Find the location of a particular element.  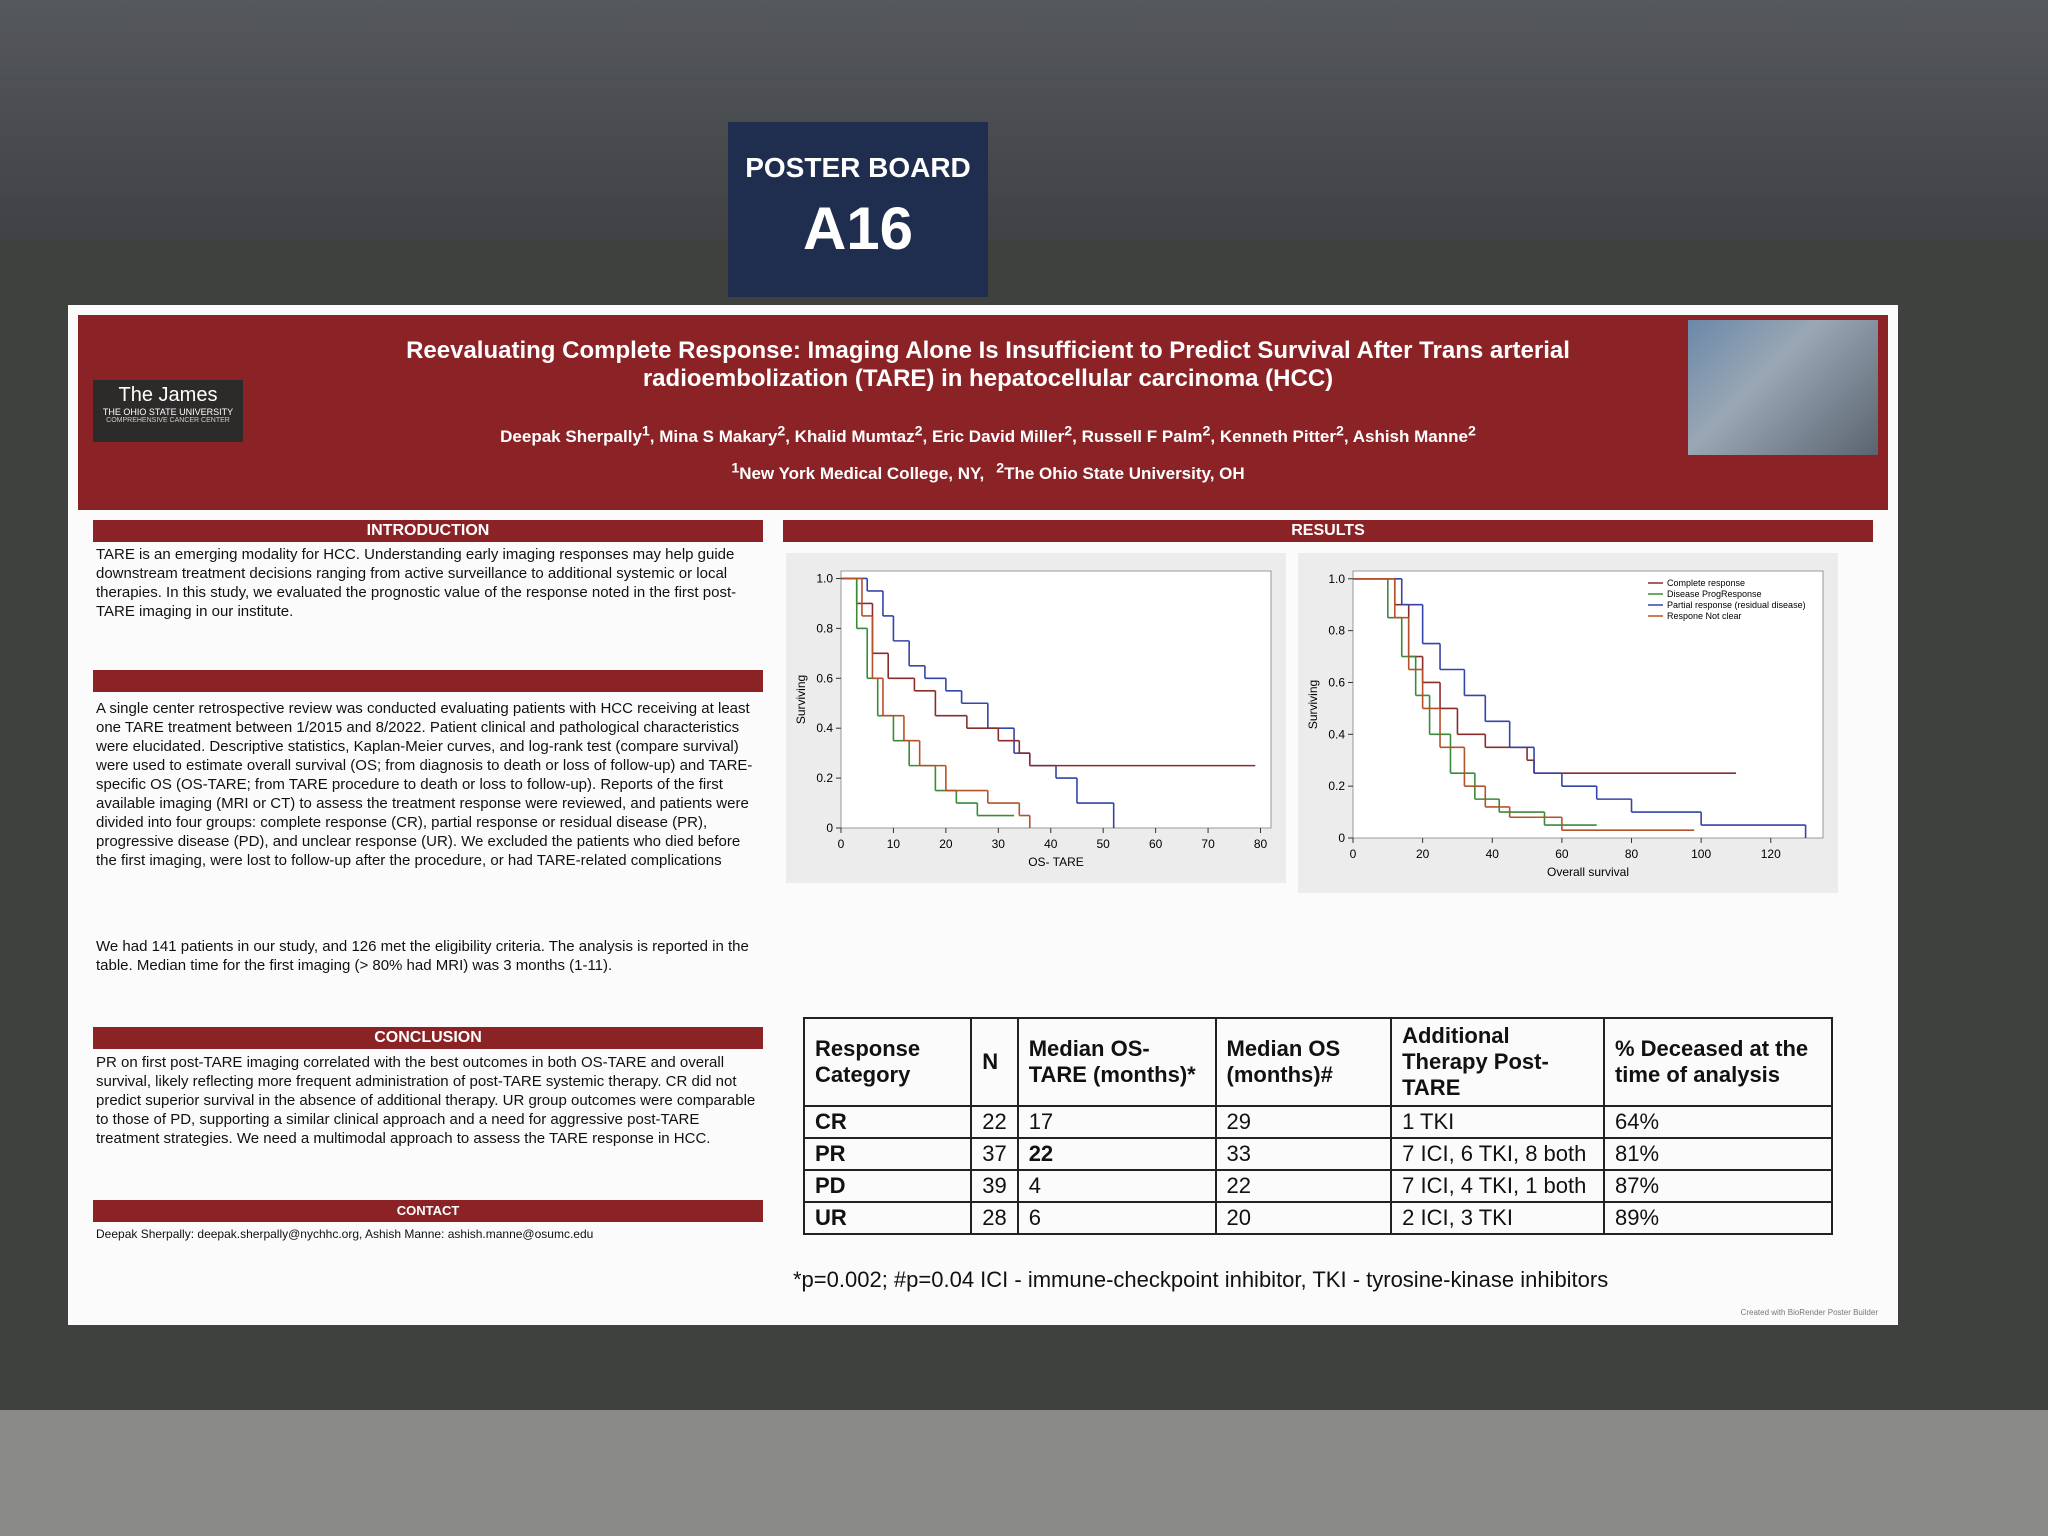

table-cell: 89% is located at coordinates (1718, 1218).